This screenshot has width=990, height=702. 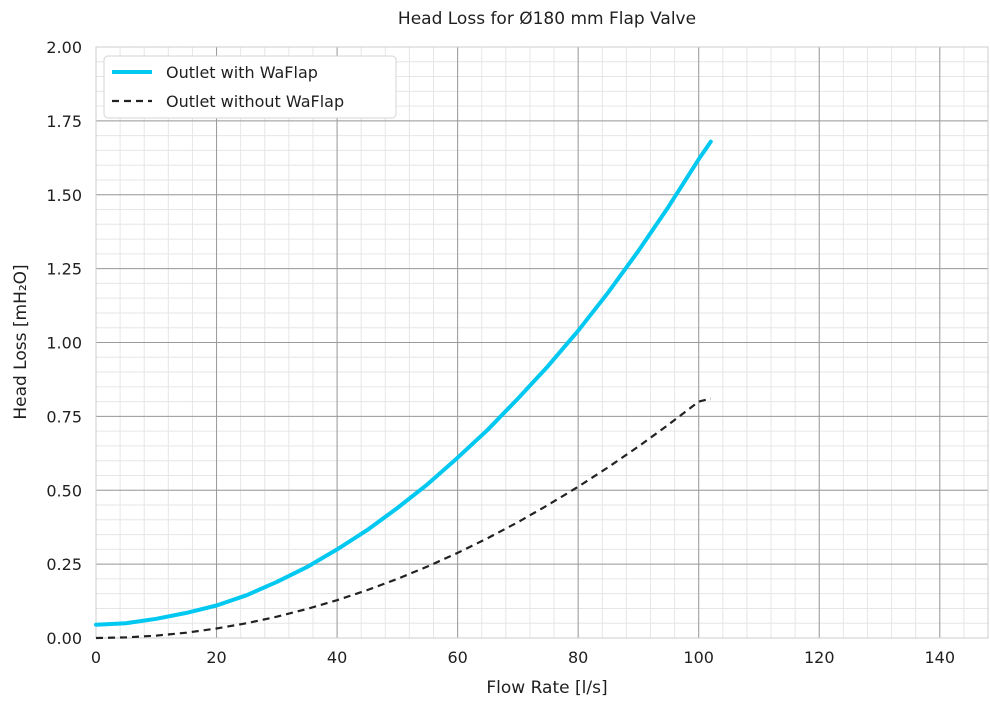 I want to click on x-tick-label: 40, so click(x=337, y=657).